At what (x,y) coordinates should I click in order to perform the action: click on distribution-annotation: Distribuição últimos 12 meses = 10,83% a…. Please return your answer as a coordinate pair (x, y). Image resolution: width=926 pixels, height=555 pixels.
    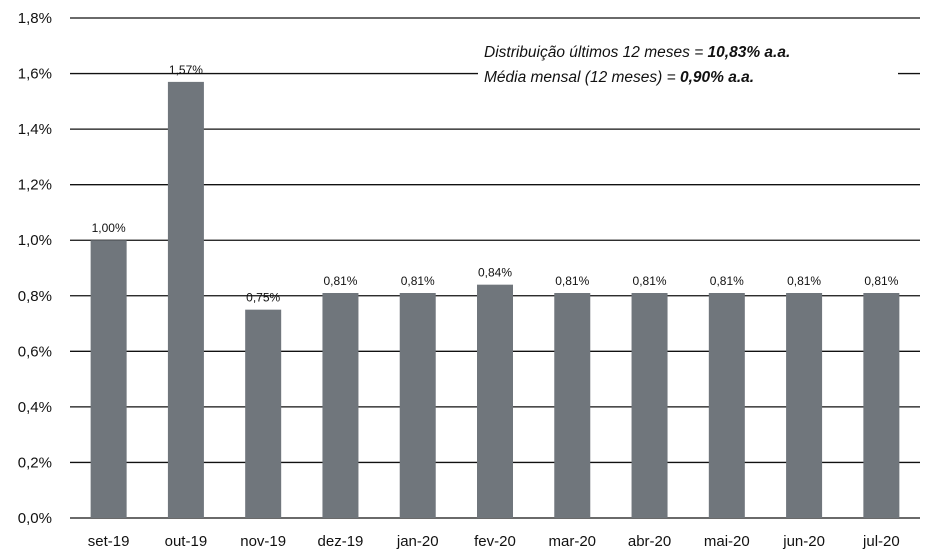
    Looking at the image, I should click on (688, 69).